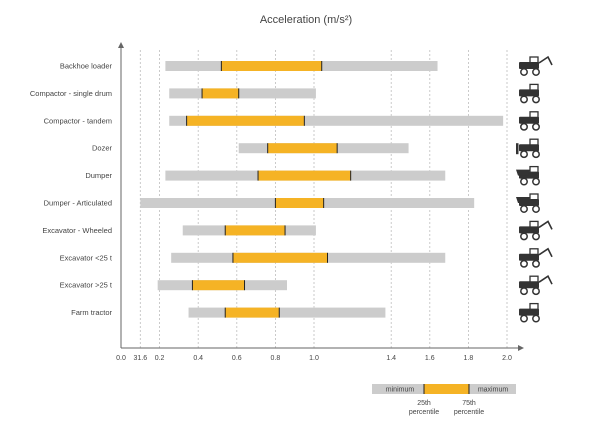  What do you see at coordinates (198, 358) in the screenshot?
I see `x-tick-label: 0.4` at bounding box center [198, 358].